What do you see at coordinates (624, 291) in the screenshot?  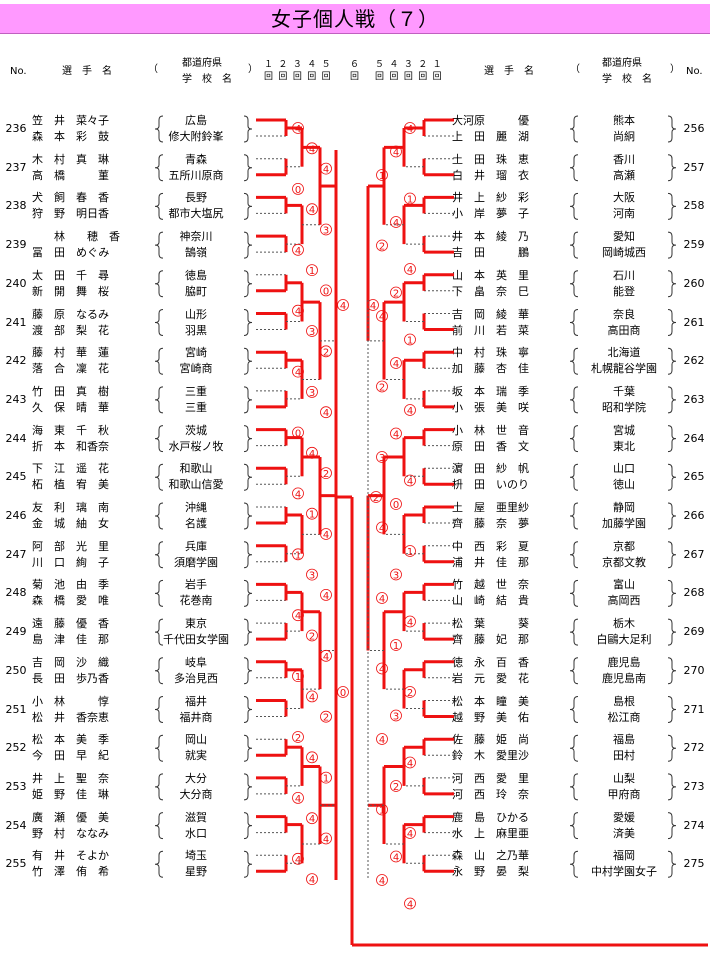 I see `school-name: 能登` at bounding box center [624, 291].